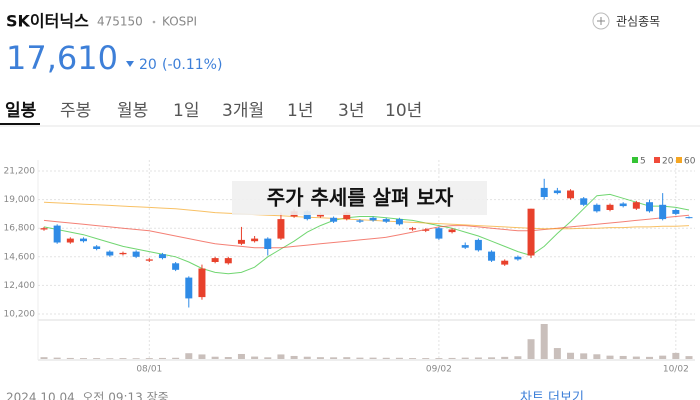 Image resolution: width=700 pixels, height=400 pixels. What do you see at coordinates (351, 111) in the screenshot?
I see `tab: 3년` at bounding box center [351, 111].